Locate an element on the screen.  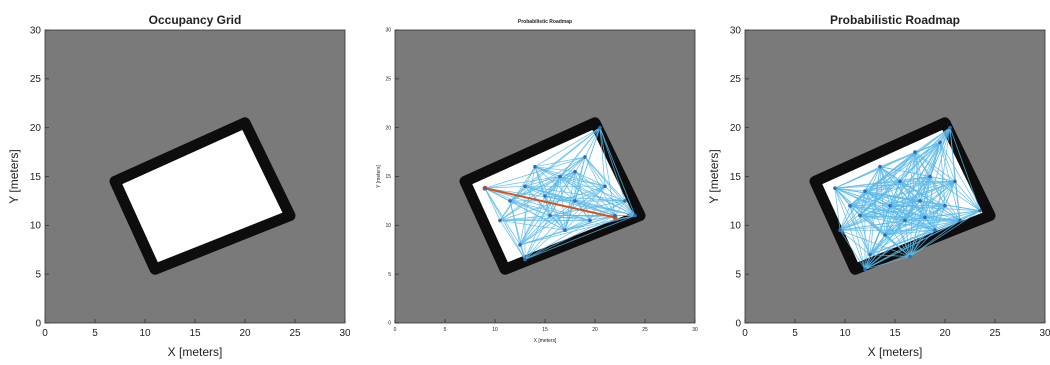
room-free-space is located at coordinates (202, 196).